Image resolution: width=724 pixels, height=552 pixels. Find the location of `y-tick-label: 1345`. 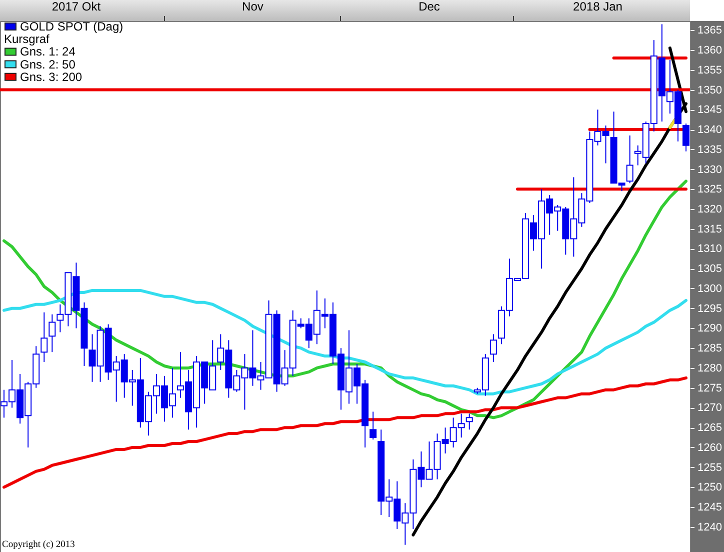

y-tick-label: 1345 is located at coordinates (710, 110).